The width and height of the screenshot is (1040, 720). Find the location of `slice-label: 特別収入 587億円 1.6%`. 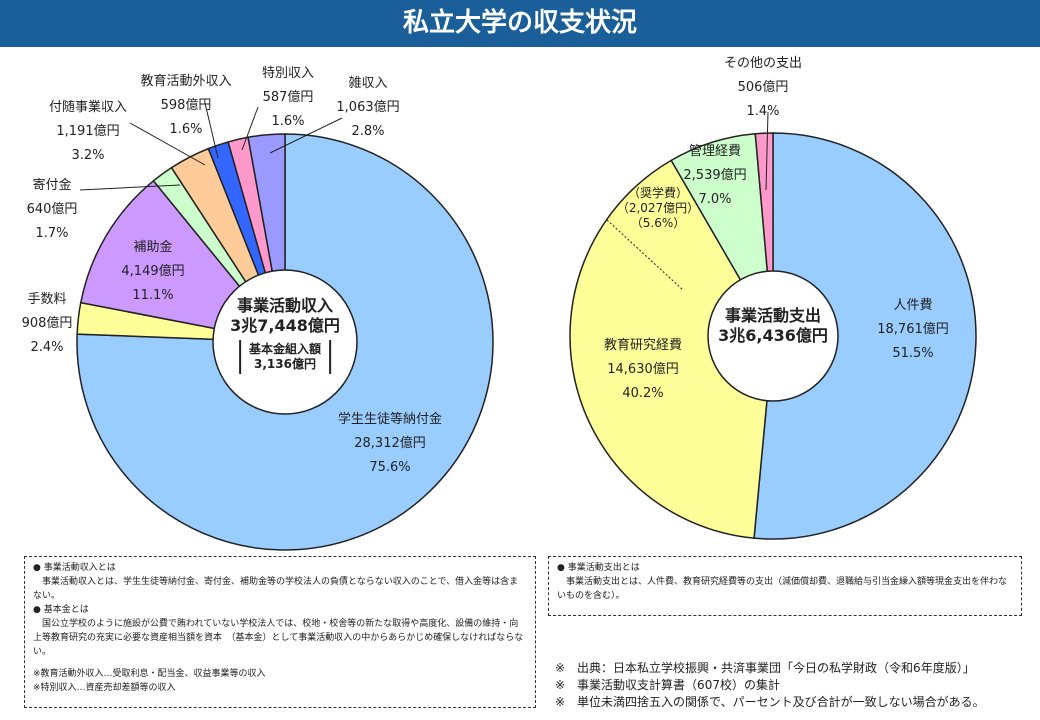

slice-label: 特別収入 587億円 1.6% is located at coordinates (288, 98).